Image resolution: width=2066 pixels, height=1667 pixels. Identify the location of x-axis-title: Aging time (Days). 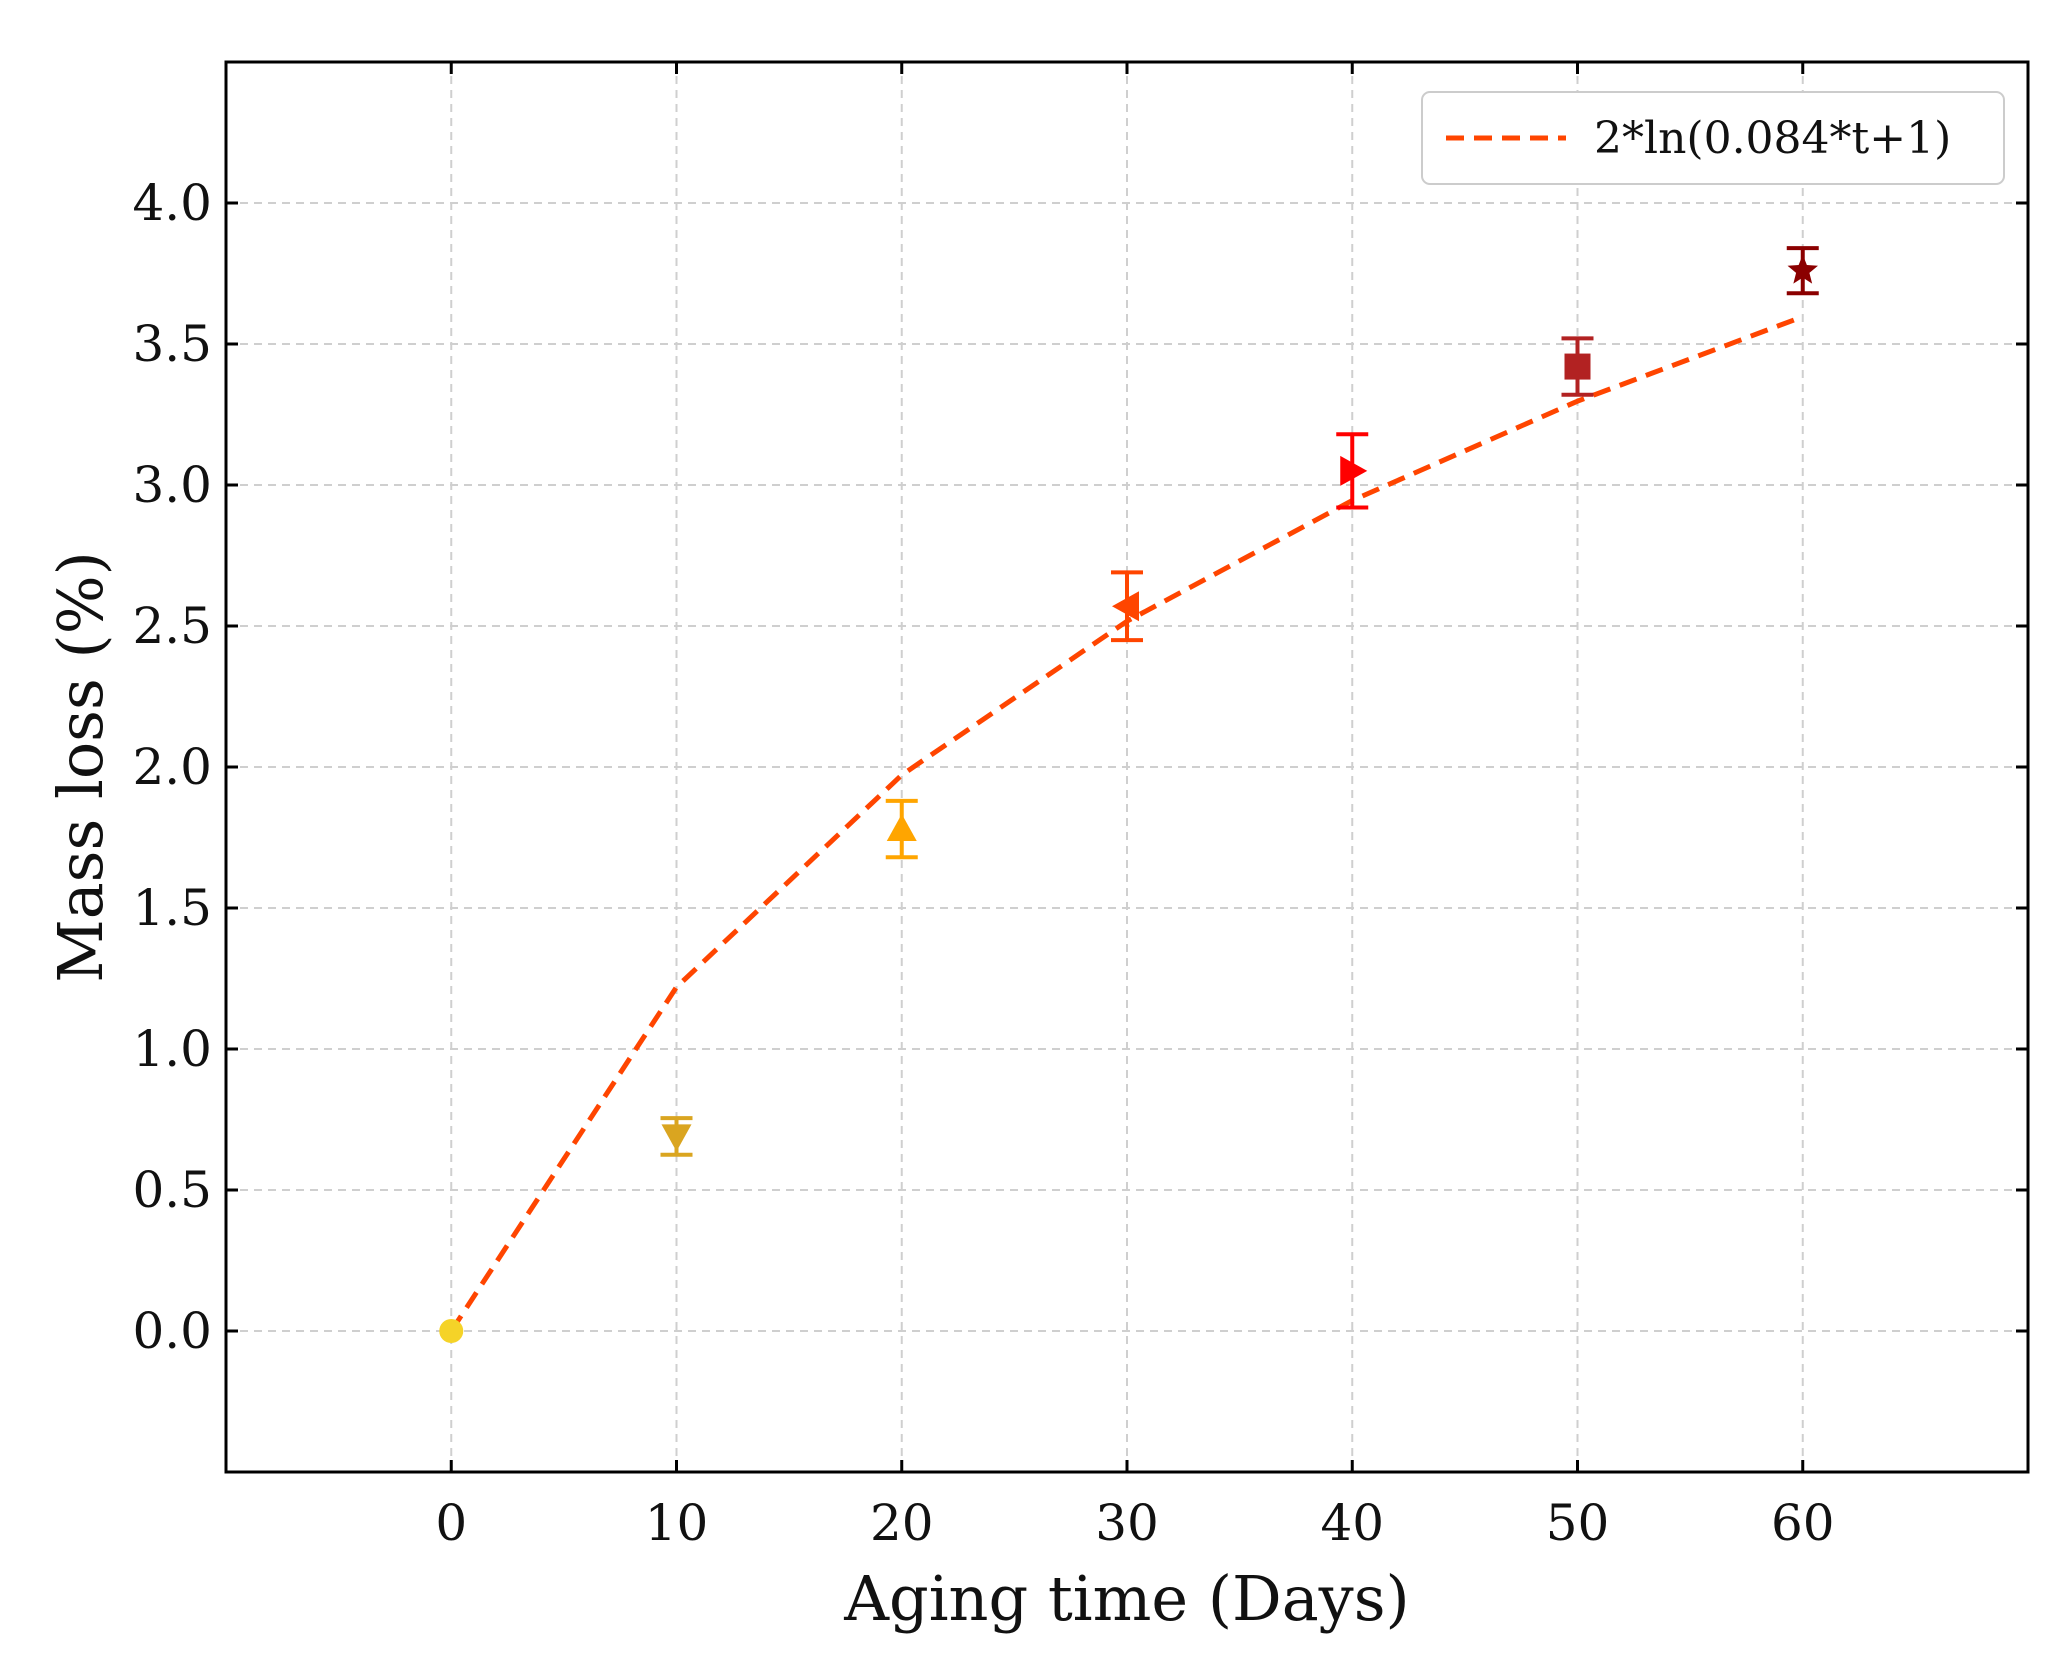
(1126, 1598).